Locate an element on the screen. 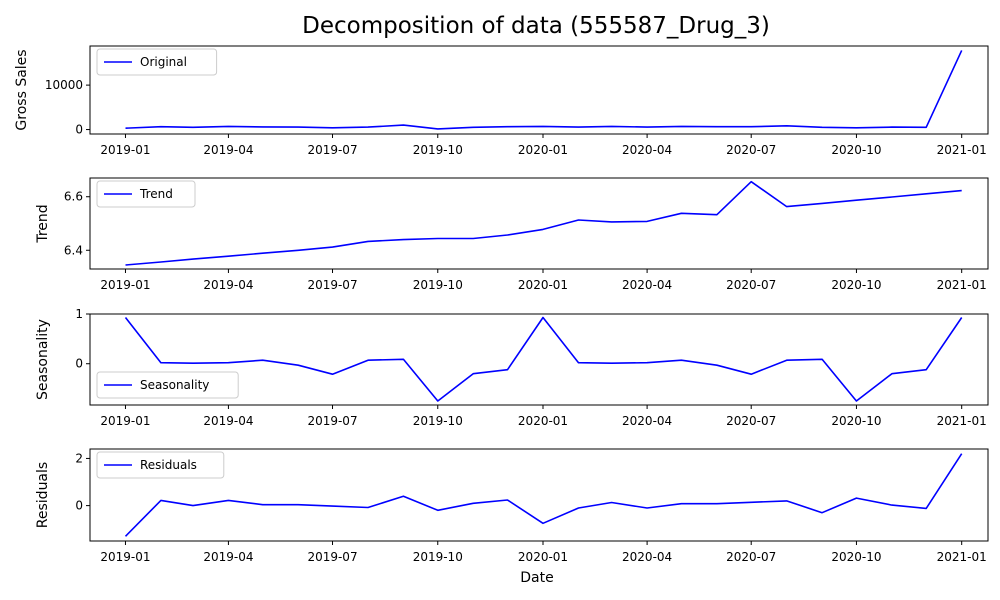  legend: Original is located at coordinates (157, 62).